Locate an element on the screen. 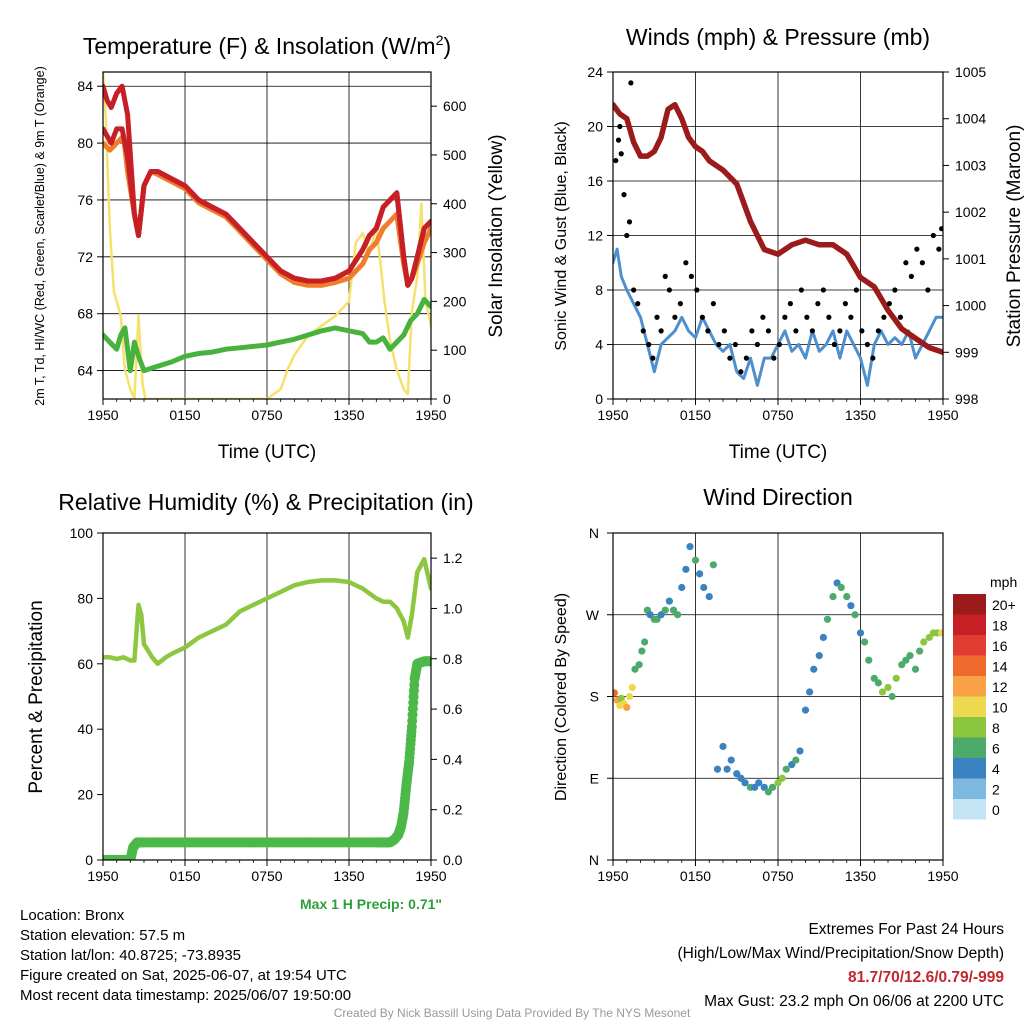 This screenshot has width=1024, height=1024. series-td is located at coordinates (267, 335).